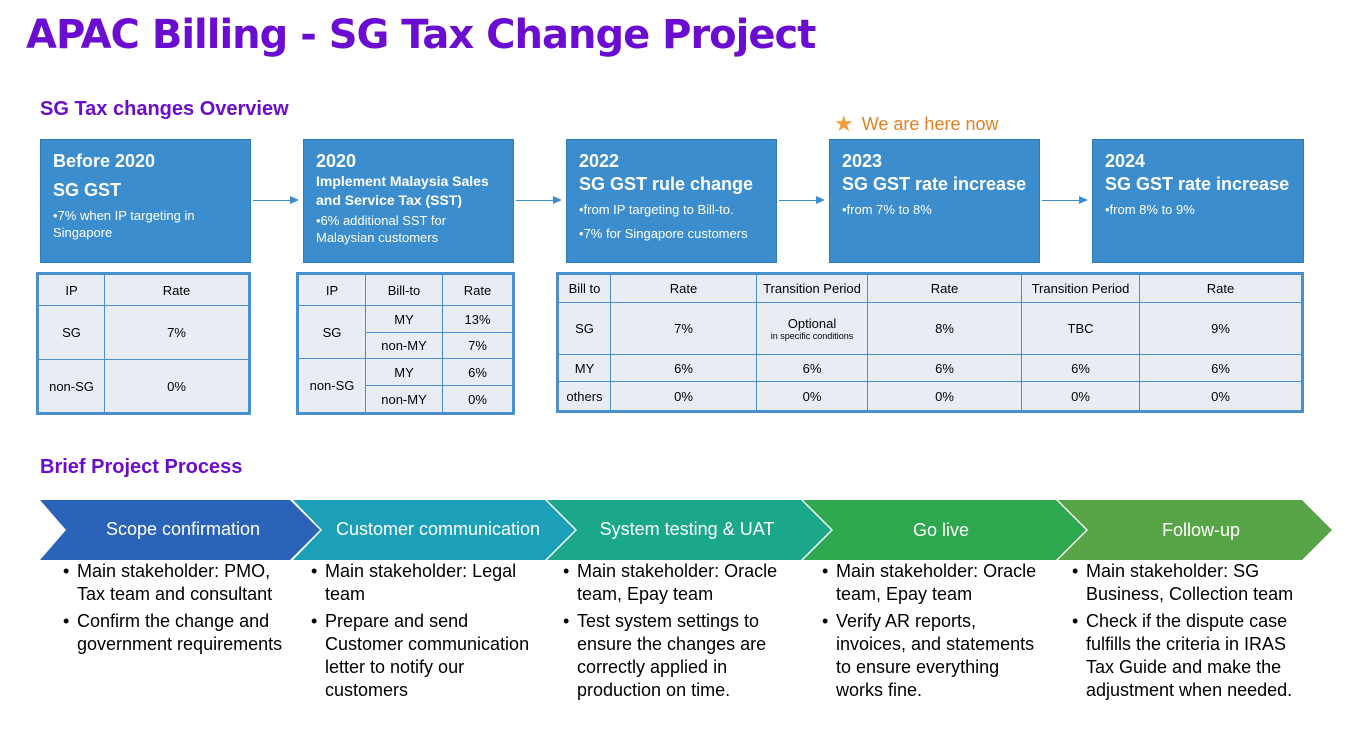 This screenshot has width=1359, height=738. I want to click on timeline-year: 2024, so click(1125, 161).